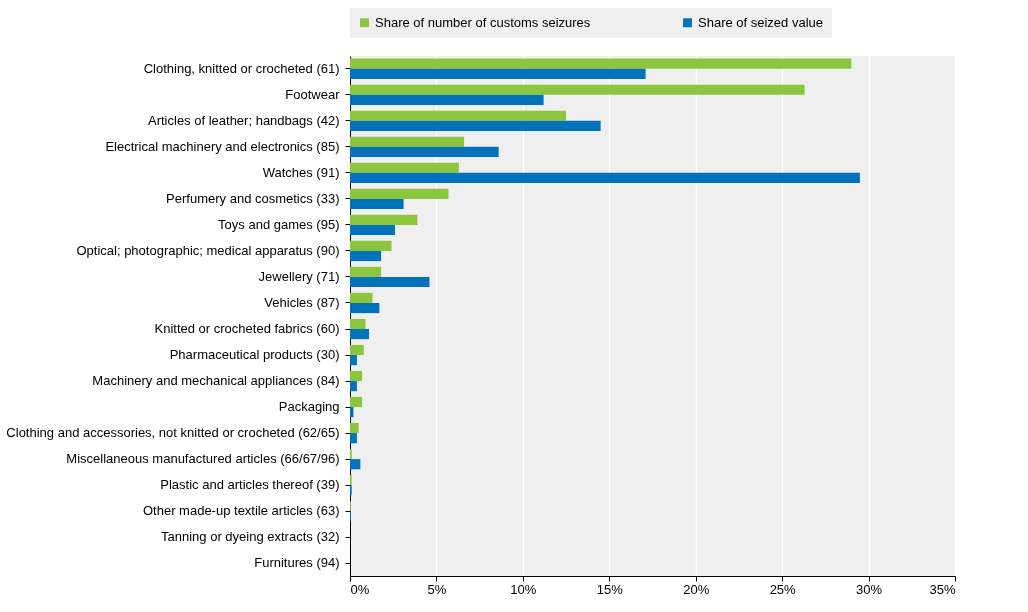 The width and height of the screenshot is (1028, 612). I want to click on y-tick-label: Articles of leather; handbags (42), so click(244, 120).